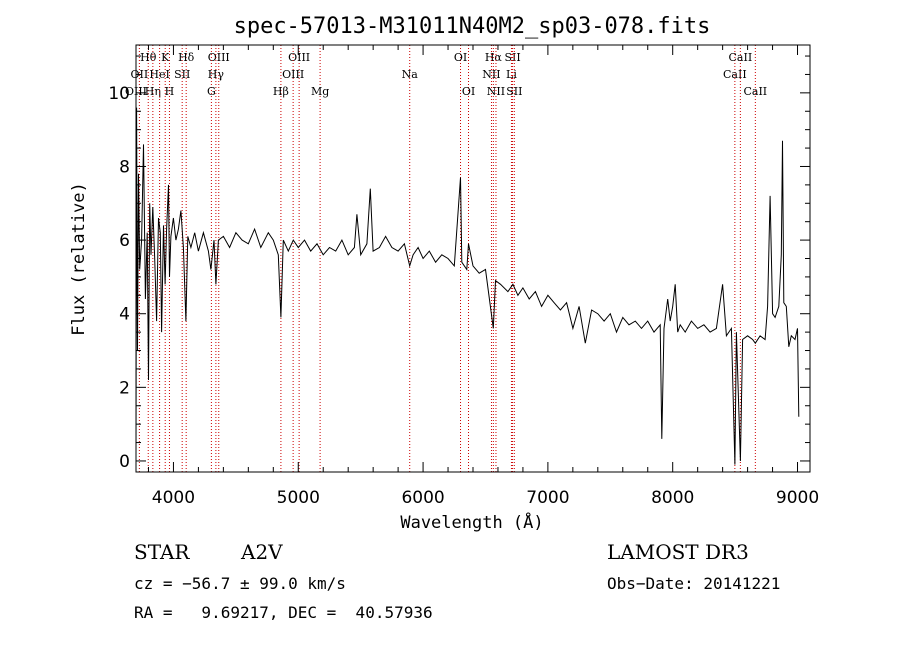 The width and height of the screenshot is (900, 649). I want to click on line-label-22: SII, so click(512, 57).